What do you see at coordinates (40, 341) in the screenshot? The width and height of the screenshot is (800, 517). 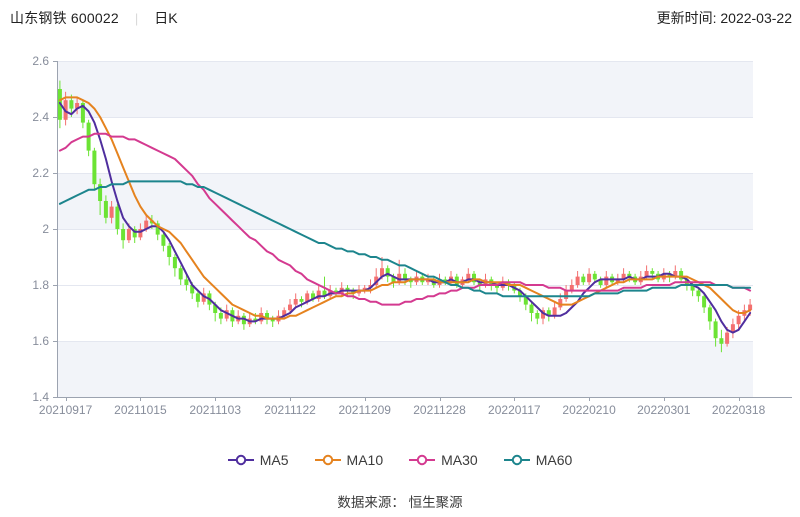 I see `svg-text: 1.6` at bounding box center [40, 341].